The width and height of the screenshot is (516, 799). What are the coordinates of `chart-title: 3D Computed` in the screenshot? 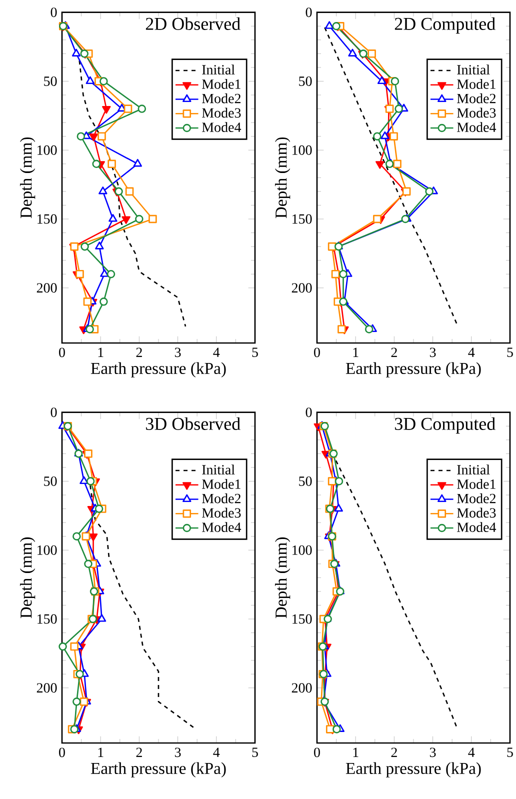 It's located at (445, 425).